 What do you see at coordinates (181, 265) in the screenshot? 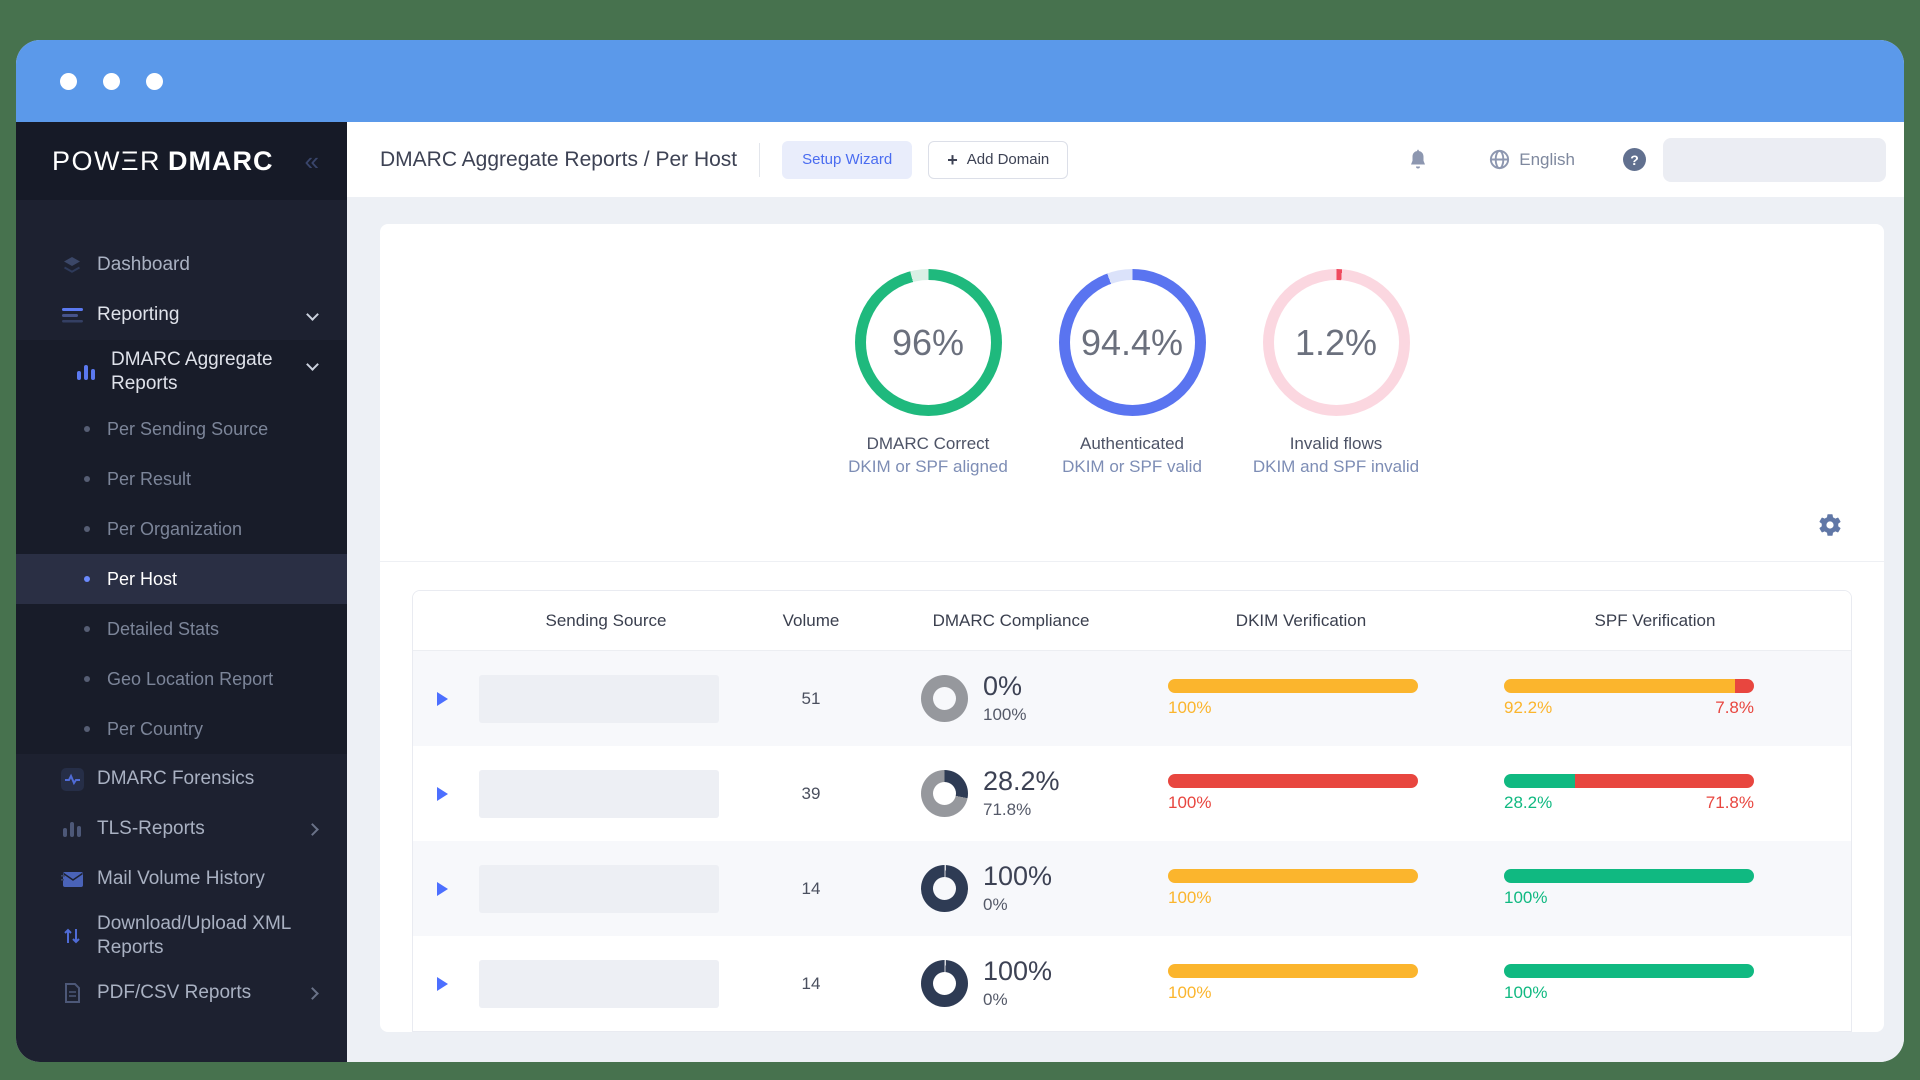
I see `sidebar-item-dashboard: Dashboard` at bounding box center [181, 265].